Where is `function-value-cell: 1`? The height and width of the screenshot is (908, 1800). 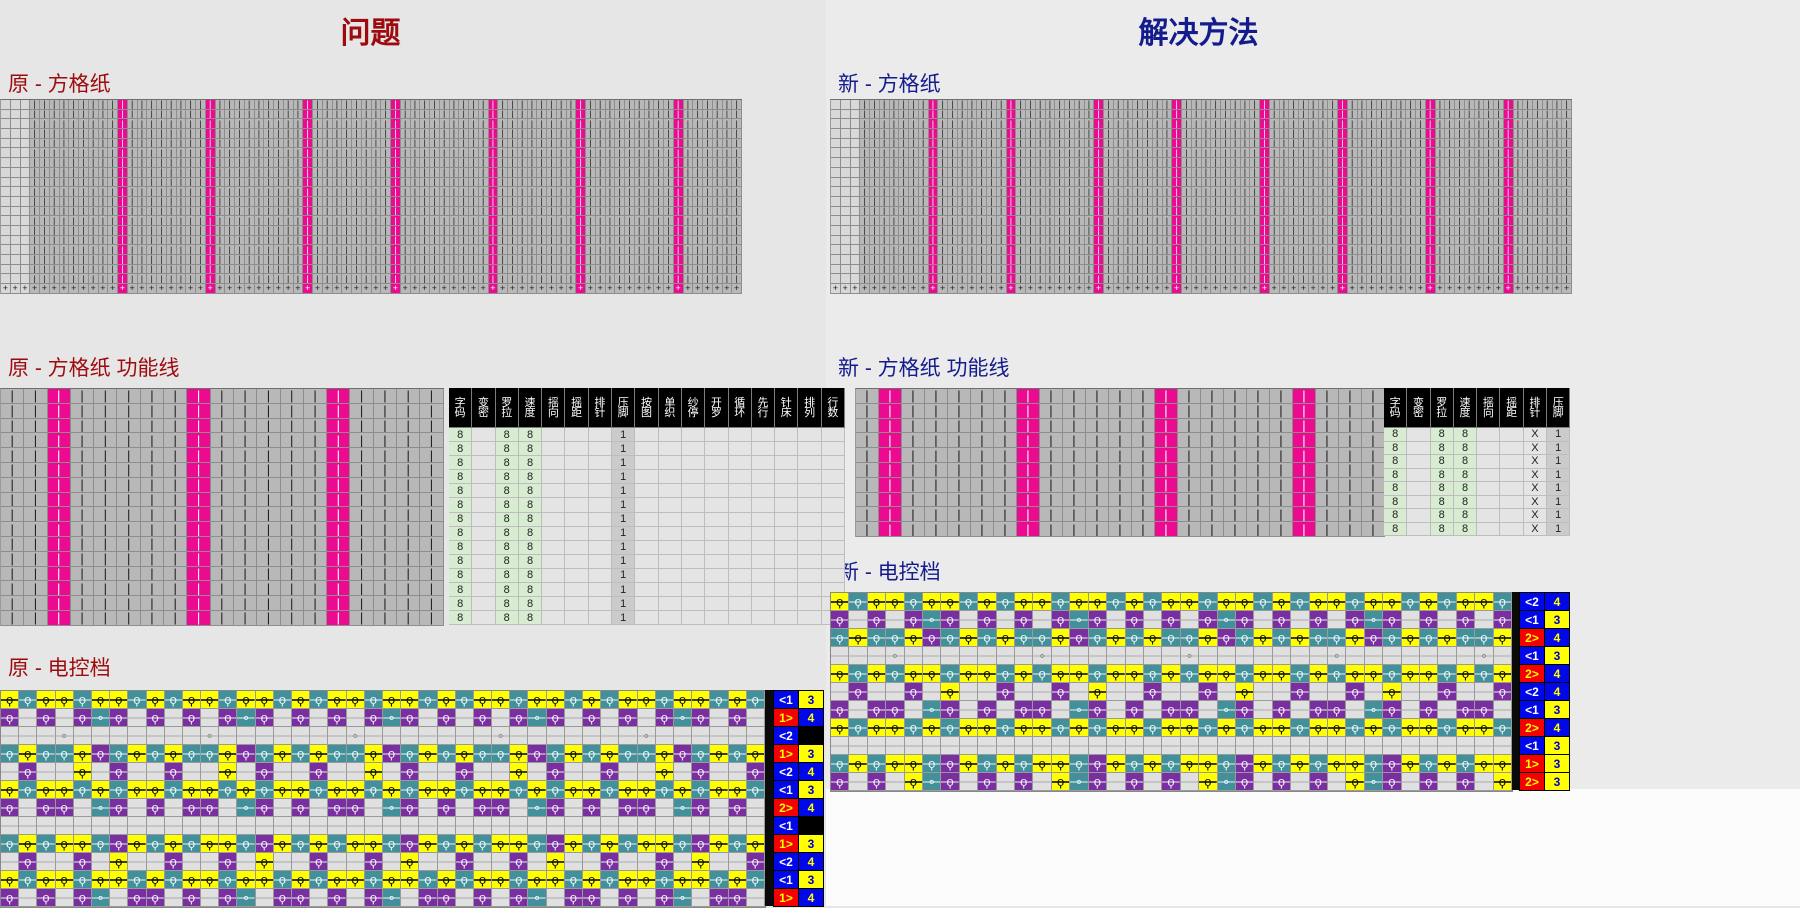
function-value-cell: 1 is located at coordinates (1559, 435).